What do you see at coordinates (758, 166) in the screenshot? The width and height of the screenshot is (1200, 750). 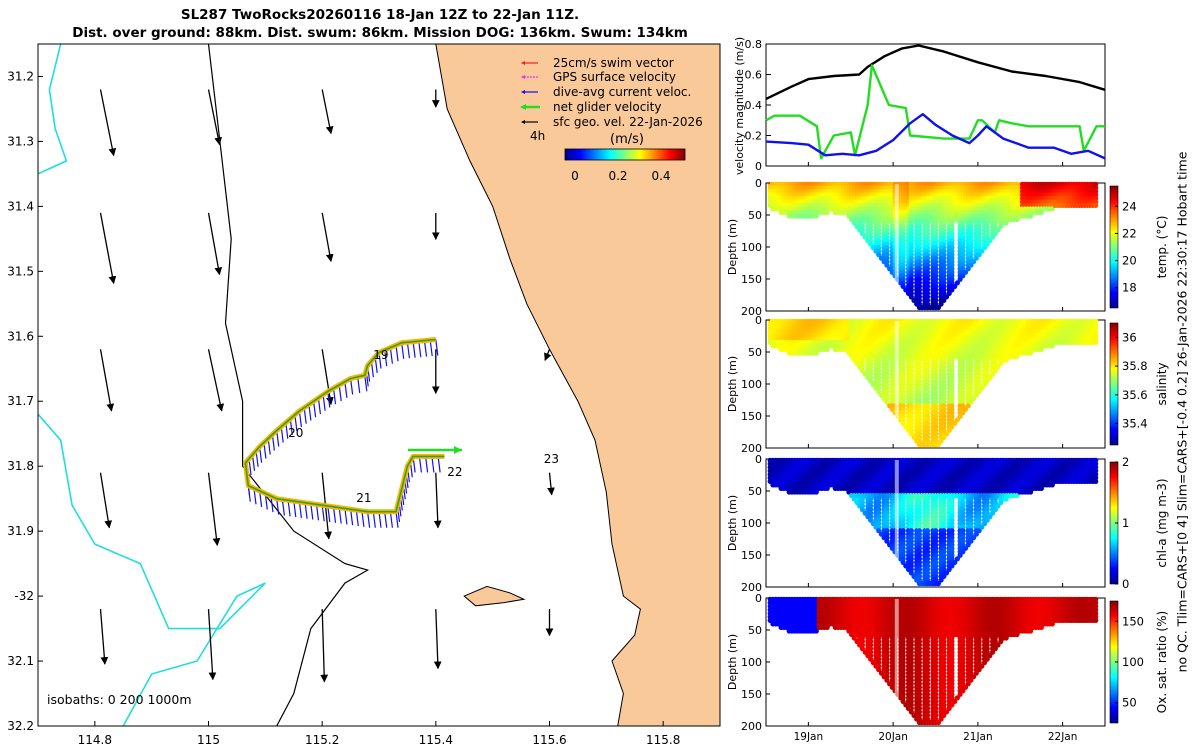 I see `velocity-y-tick-label: 0` at bounding box center [758, 166].